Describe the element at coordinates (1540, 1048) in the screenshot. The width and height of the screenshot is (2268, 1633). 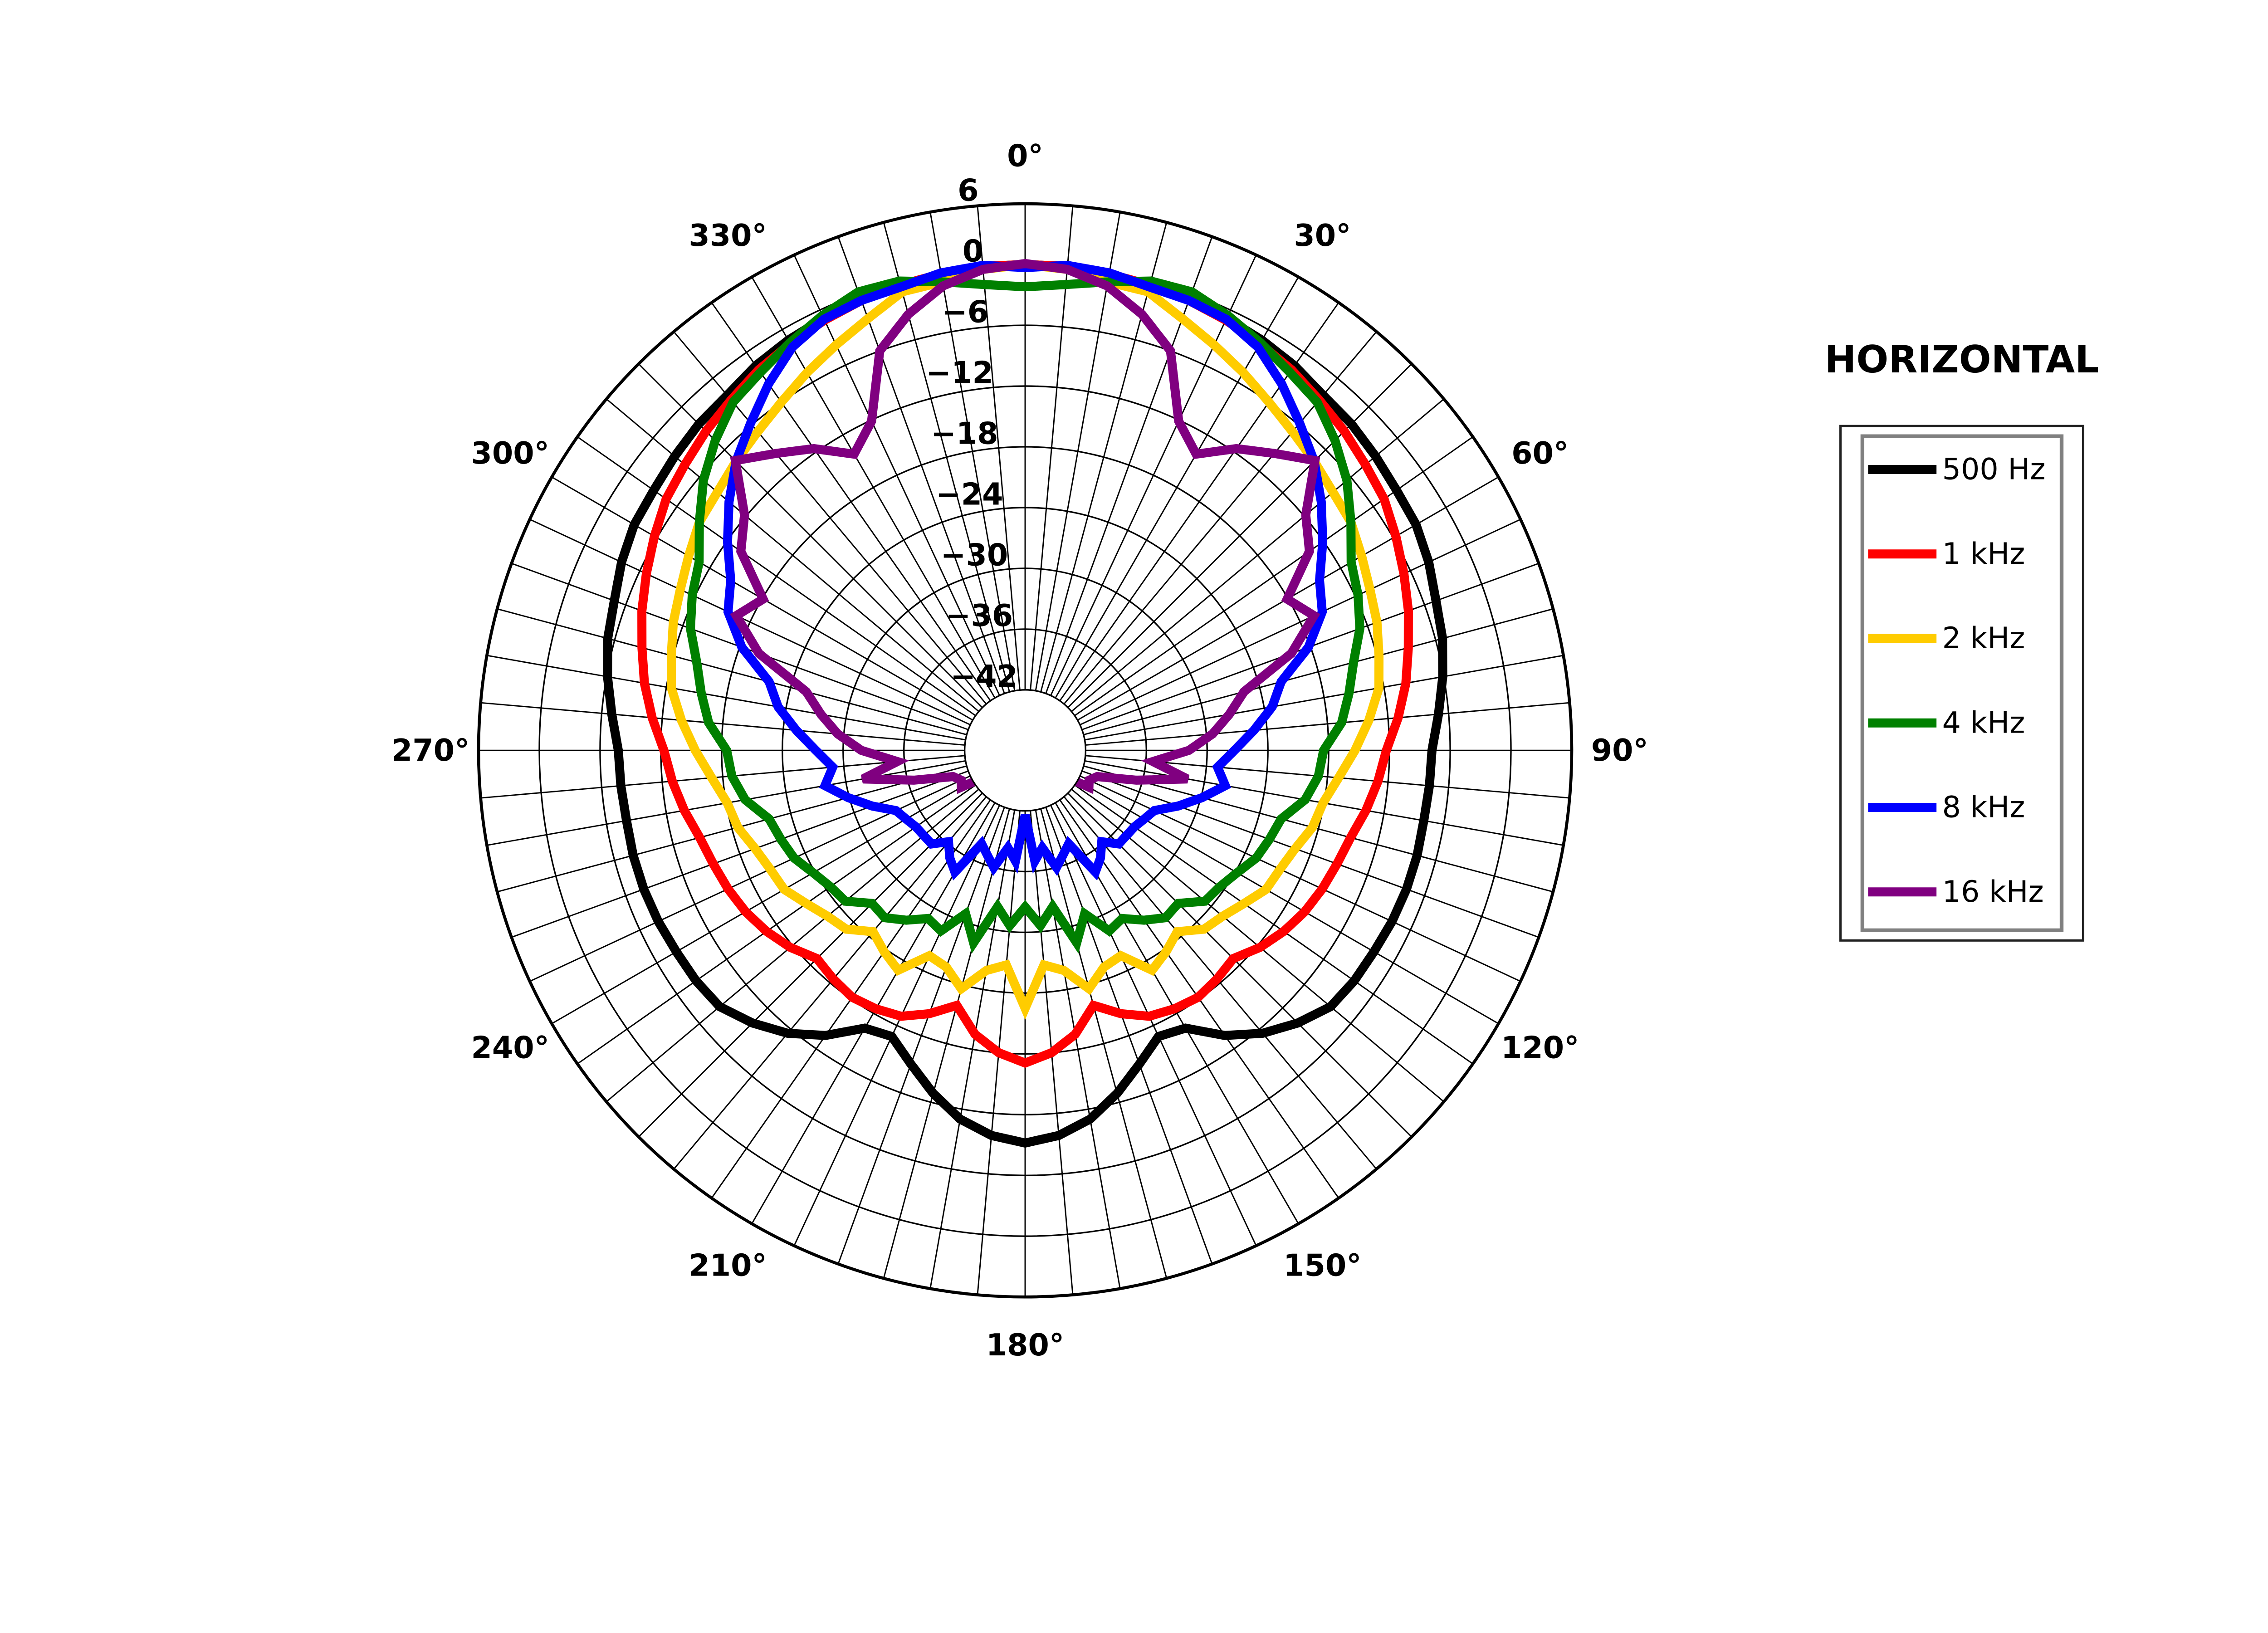
I see `angle-tick-label: 120°` at that location.